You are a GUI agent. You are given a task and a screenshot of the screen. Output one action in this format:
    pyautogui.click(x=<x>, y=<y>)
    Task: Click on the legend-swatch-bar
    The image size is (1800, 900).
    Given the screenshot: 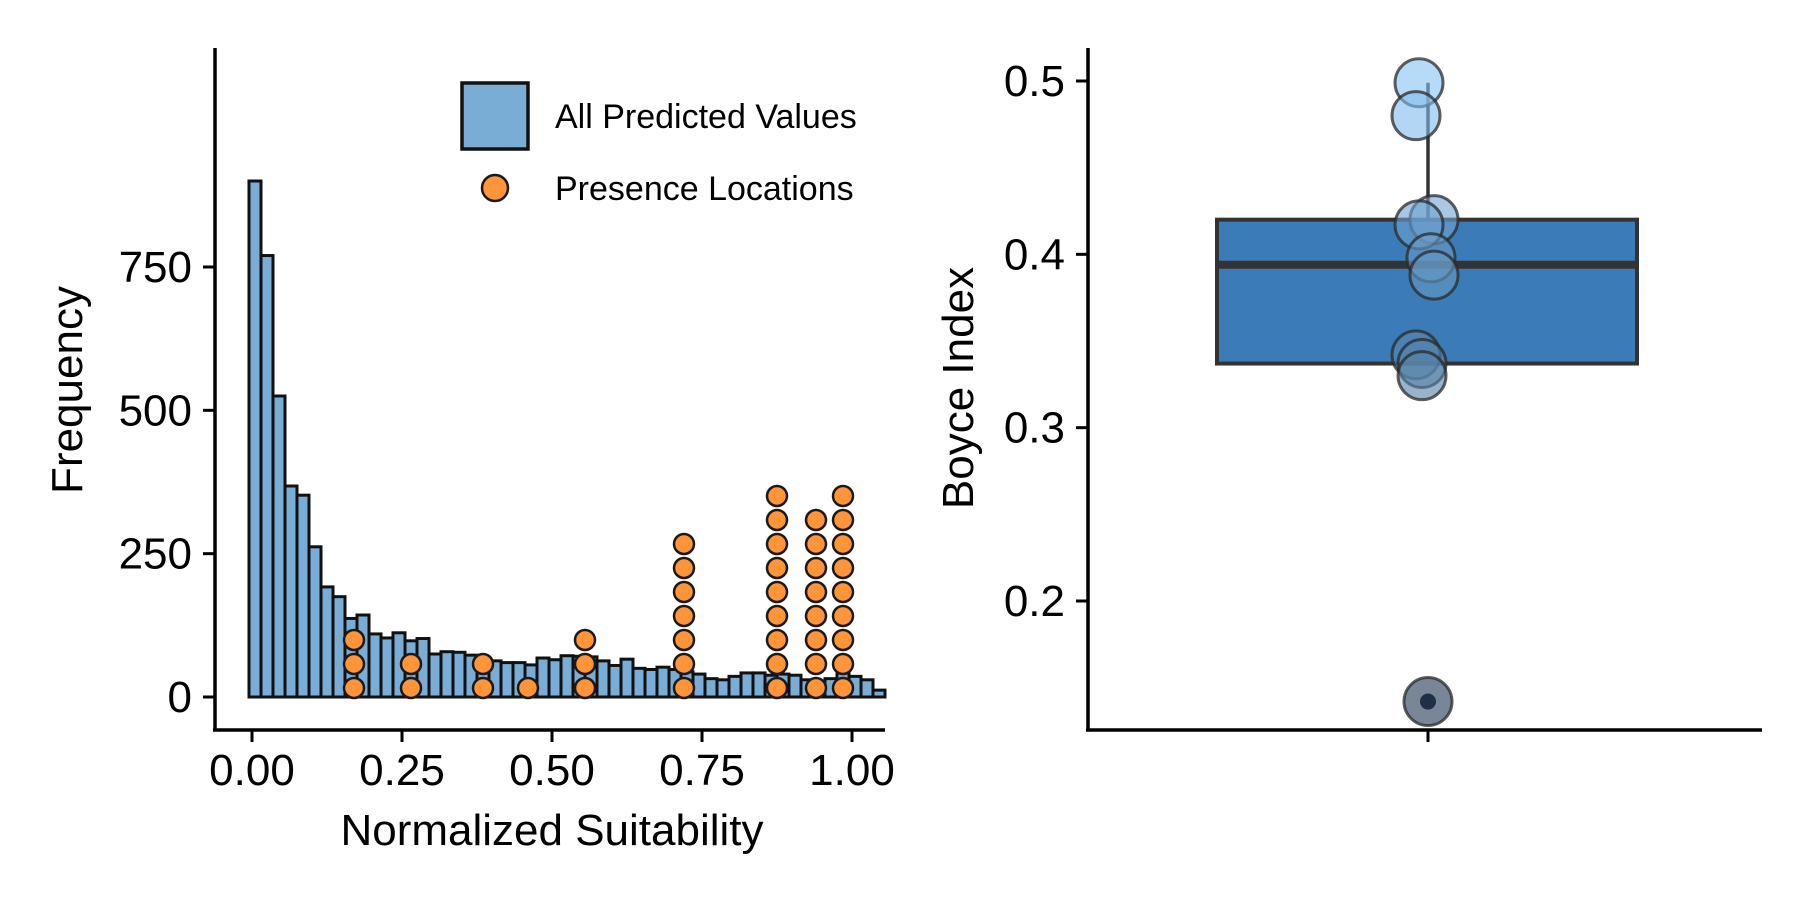 What is the action you would take?
    pyautogui.click(x=495, y=116)
    